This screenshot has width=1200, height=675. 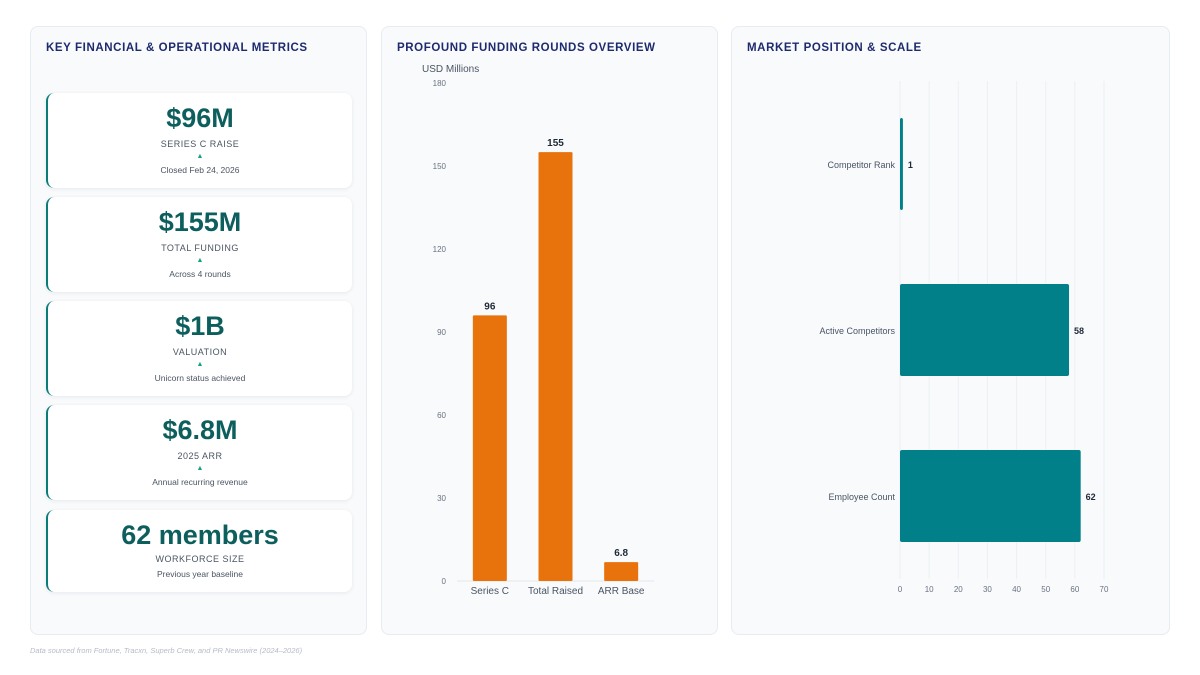 I want to click on x-tick-label: 30, so click(x=987, y=589).